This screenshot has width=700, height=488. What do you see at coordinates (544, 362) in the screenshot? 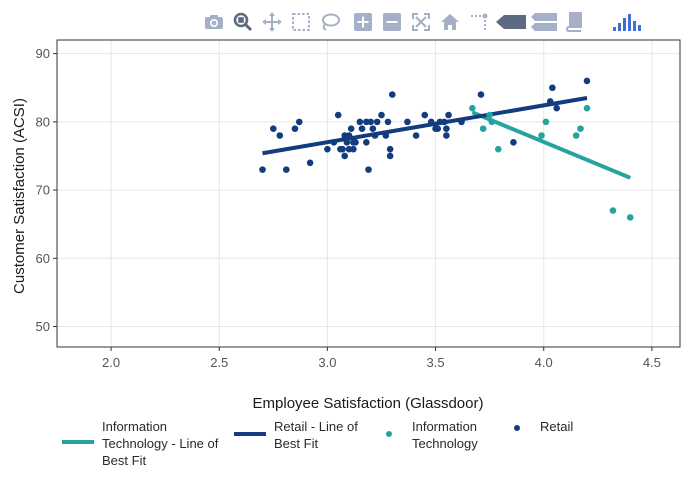
I see `x-tick-label: 4.0` at bounding box center [544, 362].